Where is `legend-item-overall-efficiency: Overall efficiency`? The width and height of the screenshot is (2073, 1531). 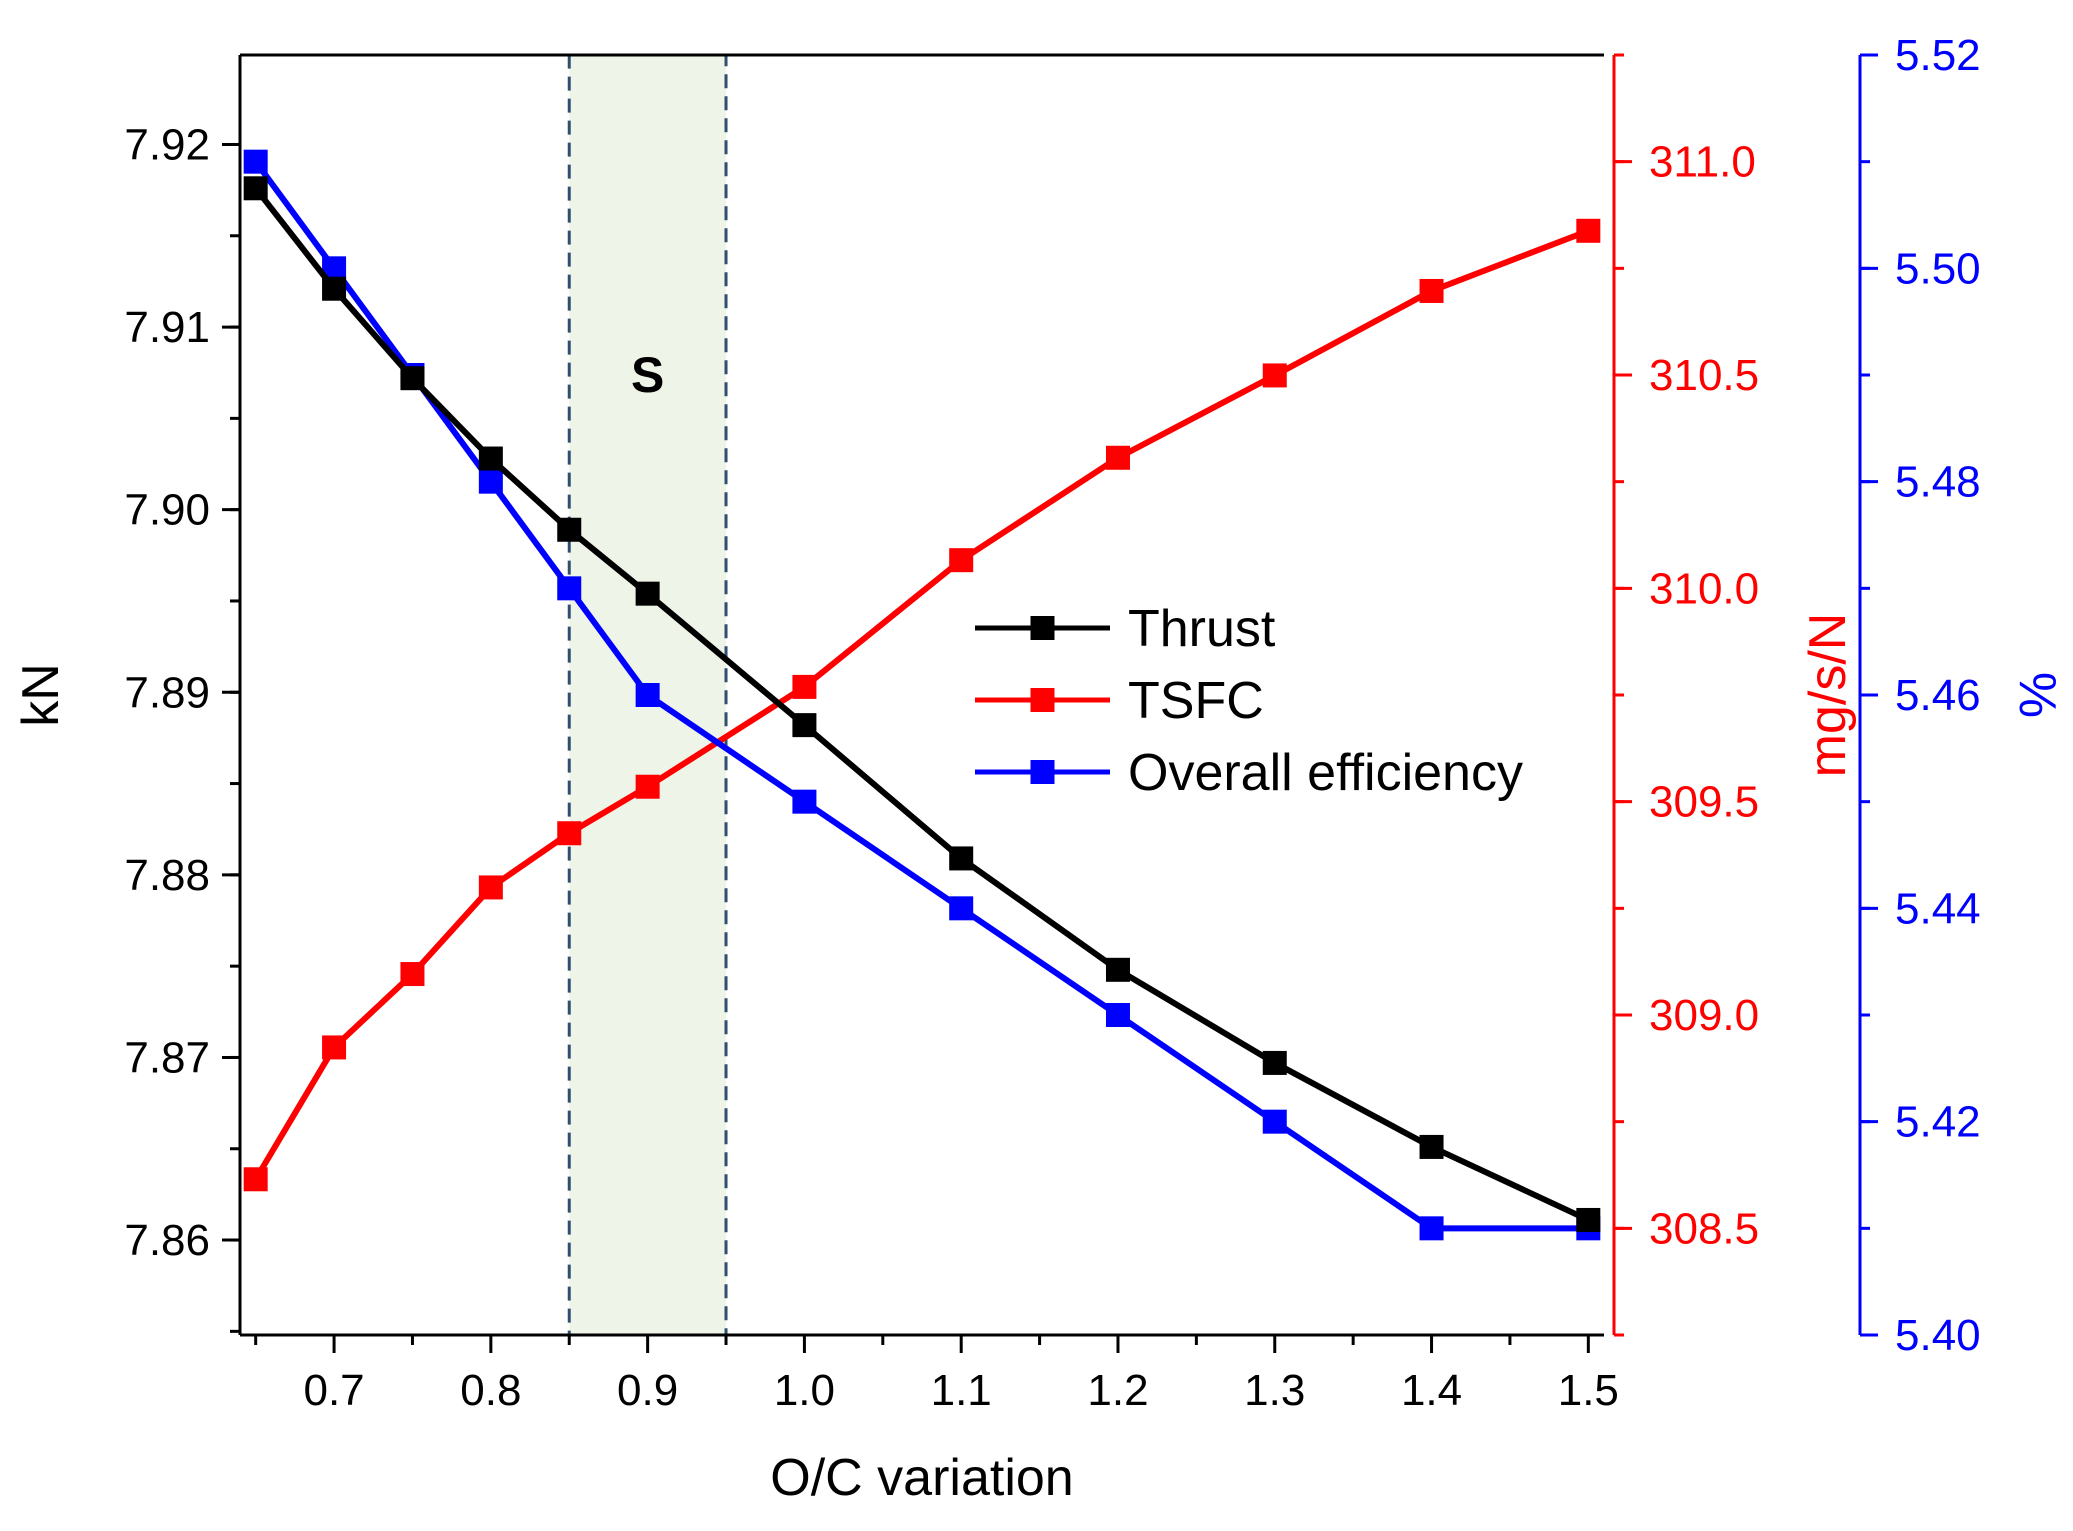 legend-item-overall-efficiency: Overall efficiency is located at coordinates (1249, 773).